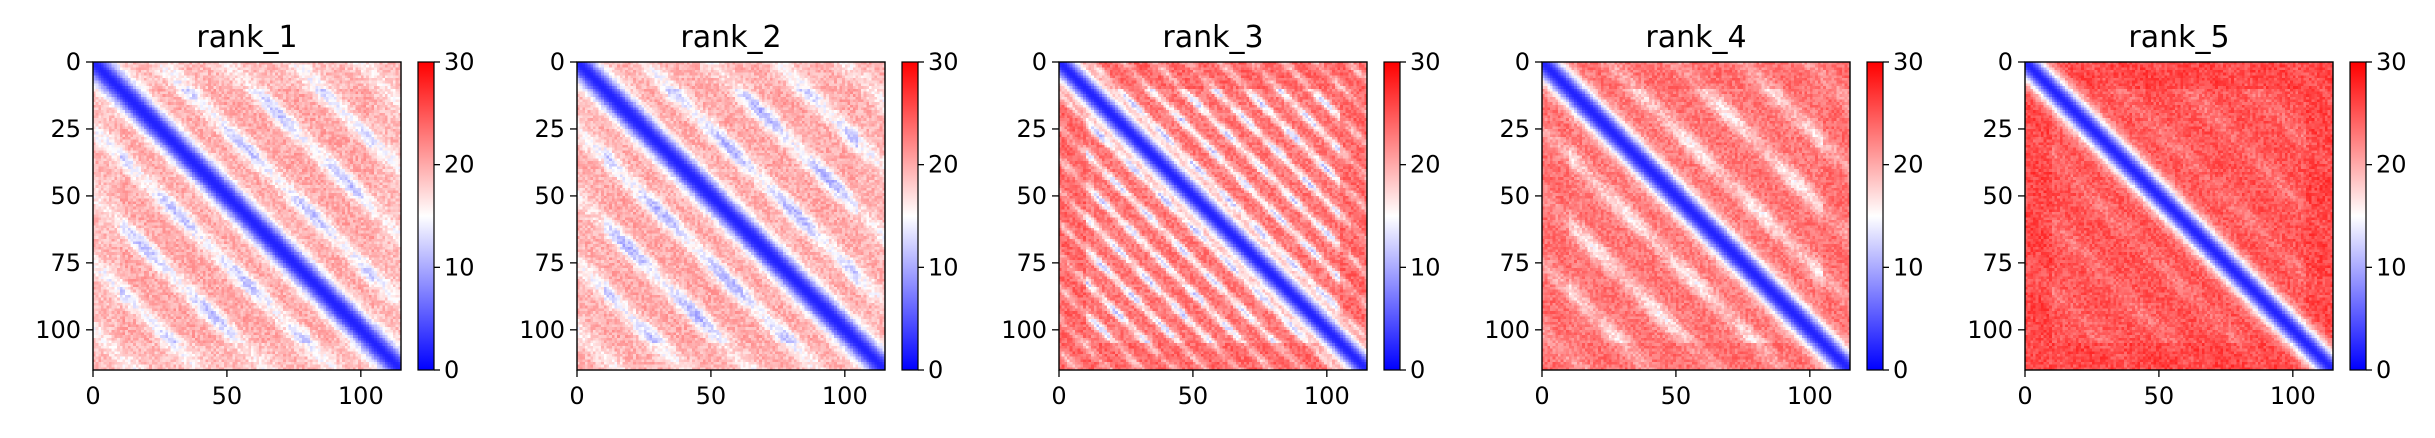 The width and height of the screenshot is (2435, 438). Describe the element at coordinates (730, 37) in the screenshot. I see `panel-title: rank_2` at that location.